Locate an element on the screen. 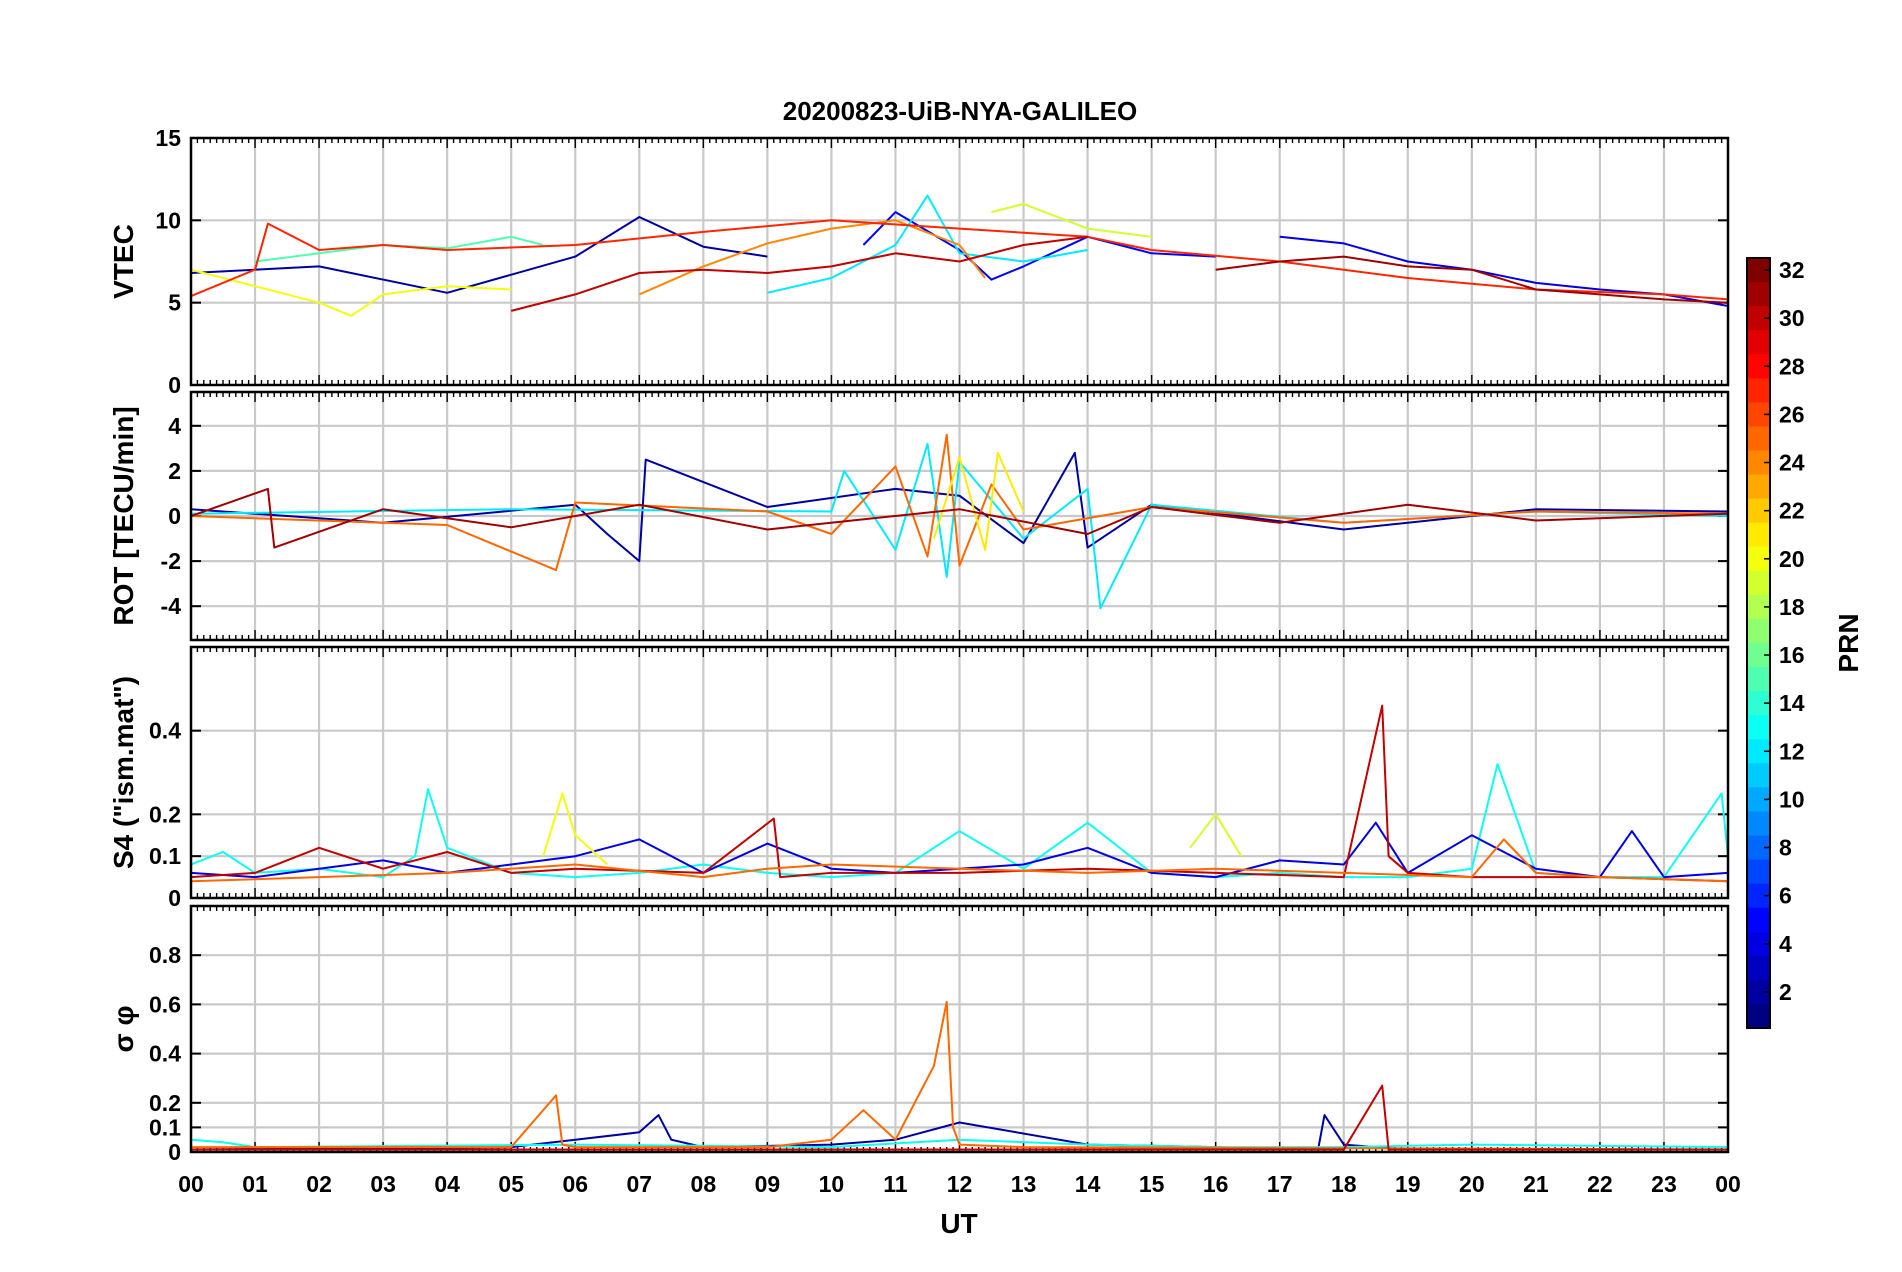 This screenshot has width=1902, height=1272. x-tick-label: 12 is located at coordinates (960, 1184).